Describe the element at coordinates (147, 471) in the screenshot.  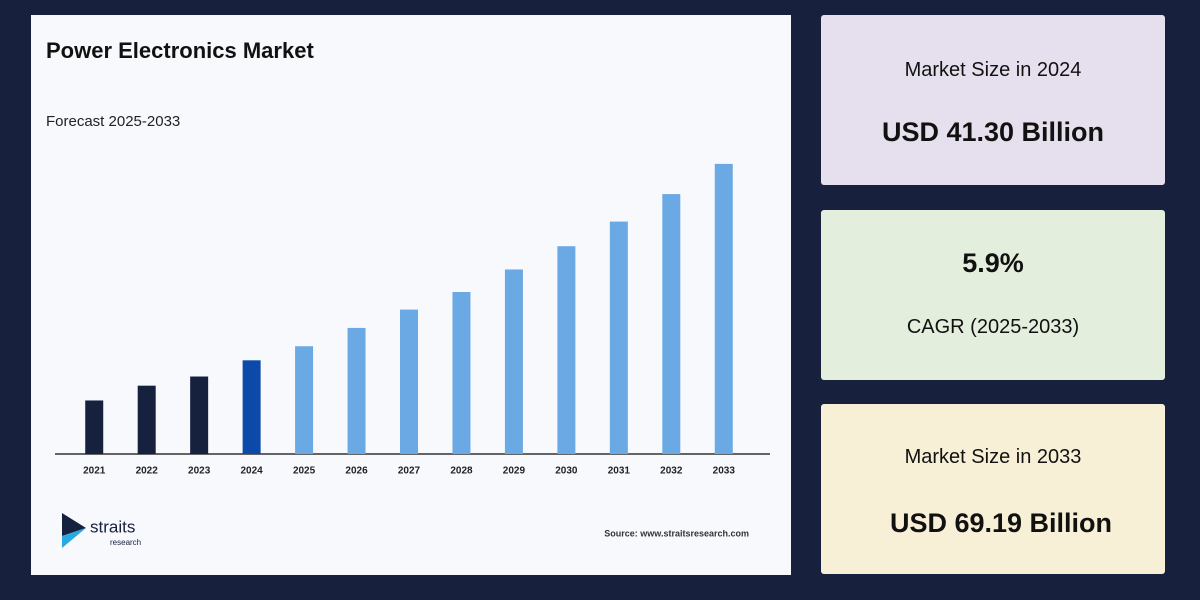
I see `x-tick-label: 2022` at that location.